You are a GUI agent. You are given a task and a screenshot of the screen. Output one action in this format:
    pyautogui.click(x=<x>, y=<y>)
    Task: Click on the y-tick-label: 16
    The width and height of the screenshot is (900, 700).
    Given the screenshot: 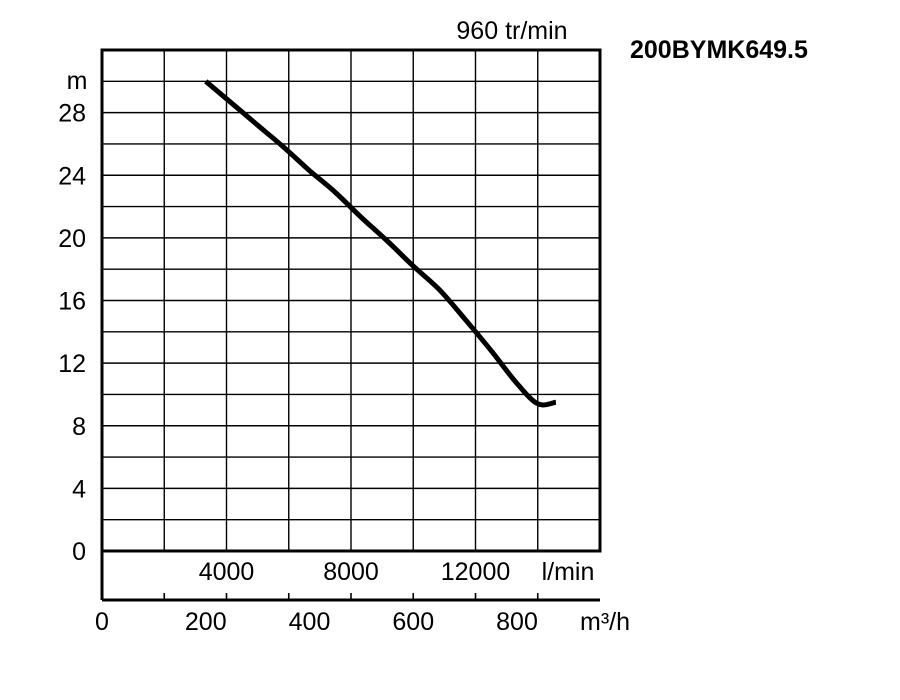 What is the action you would take?
    pyautogui.click(x=72, y=302)
    